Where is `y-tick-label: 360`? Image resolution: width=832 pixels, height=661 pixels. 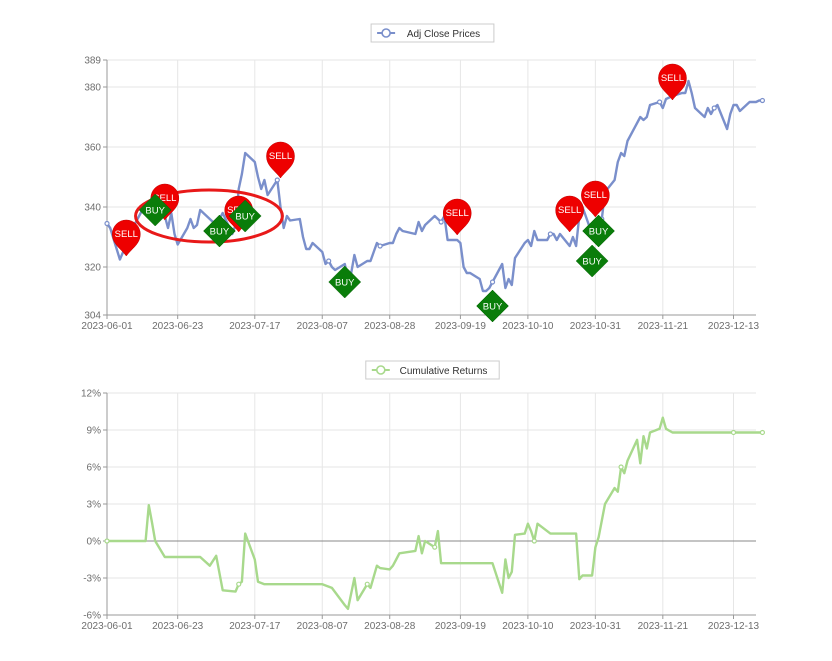 y-tick-label: 360 is located at coordinates (92, 148).